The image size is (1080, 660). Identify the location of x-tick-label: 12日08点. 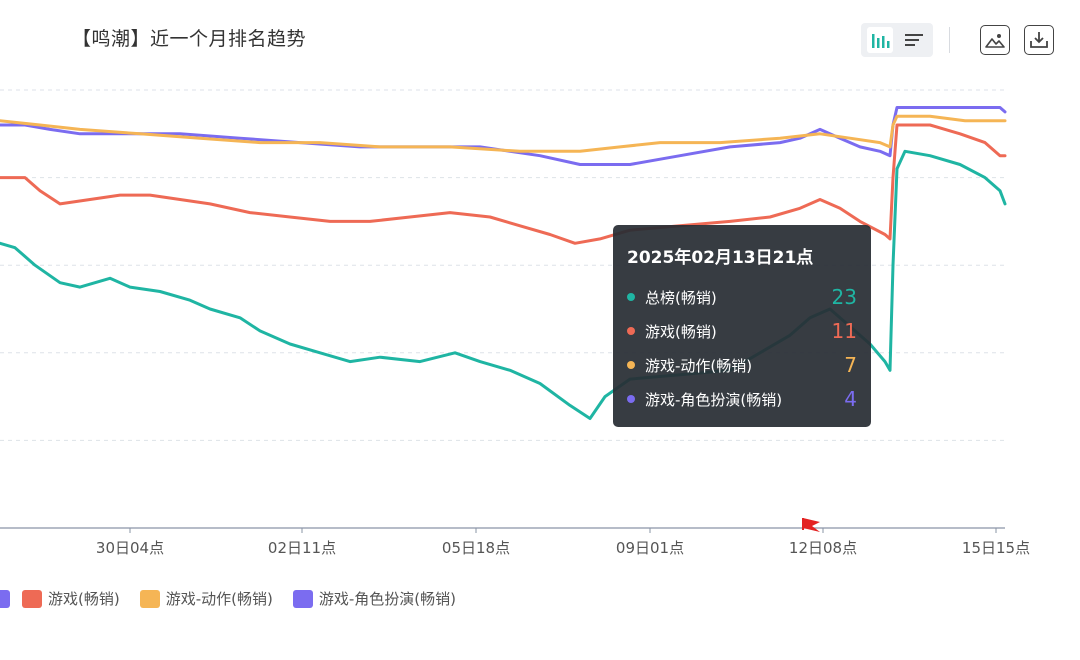
(823, 548).